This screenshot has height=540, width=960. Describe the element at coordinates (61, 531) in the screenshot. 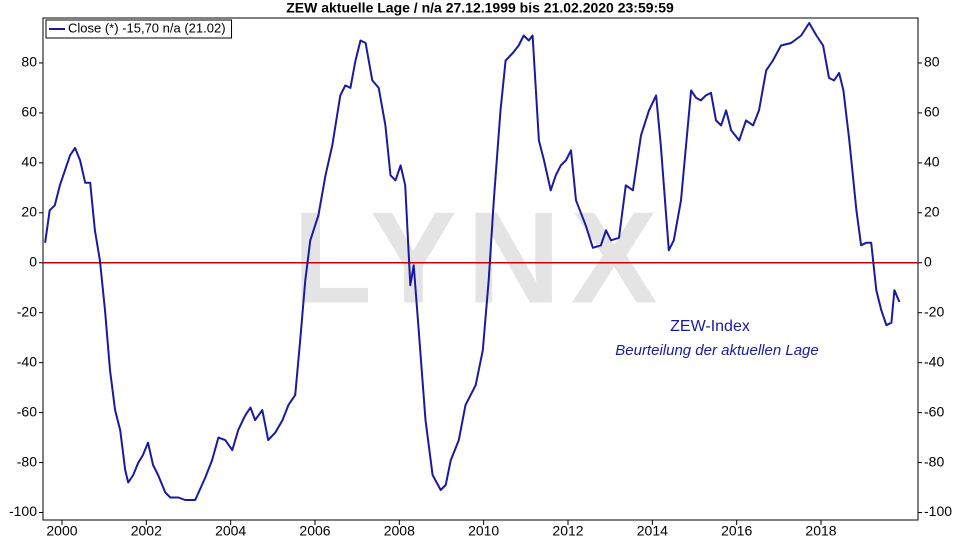

I see `x-tick-label: 2000` at that location.